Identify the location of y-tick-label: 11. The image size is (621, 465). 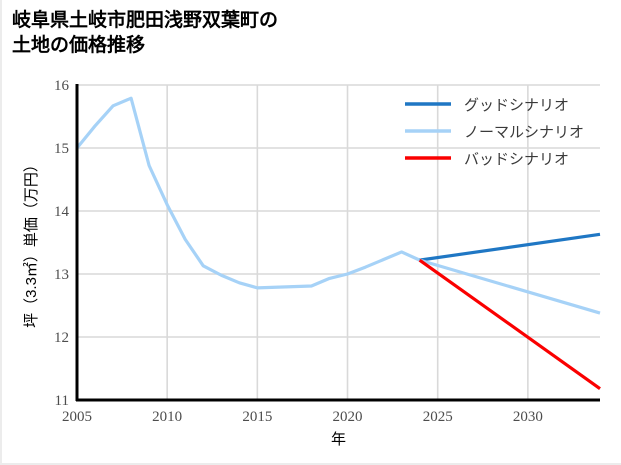
(62, 401).